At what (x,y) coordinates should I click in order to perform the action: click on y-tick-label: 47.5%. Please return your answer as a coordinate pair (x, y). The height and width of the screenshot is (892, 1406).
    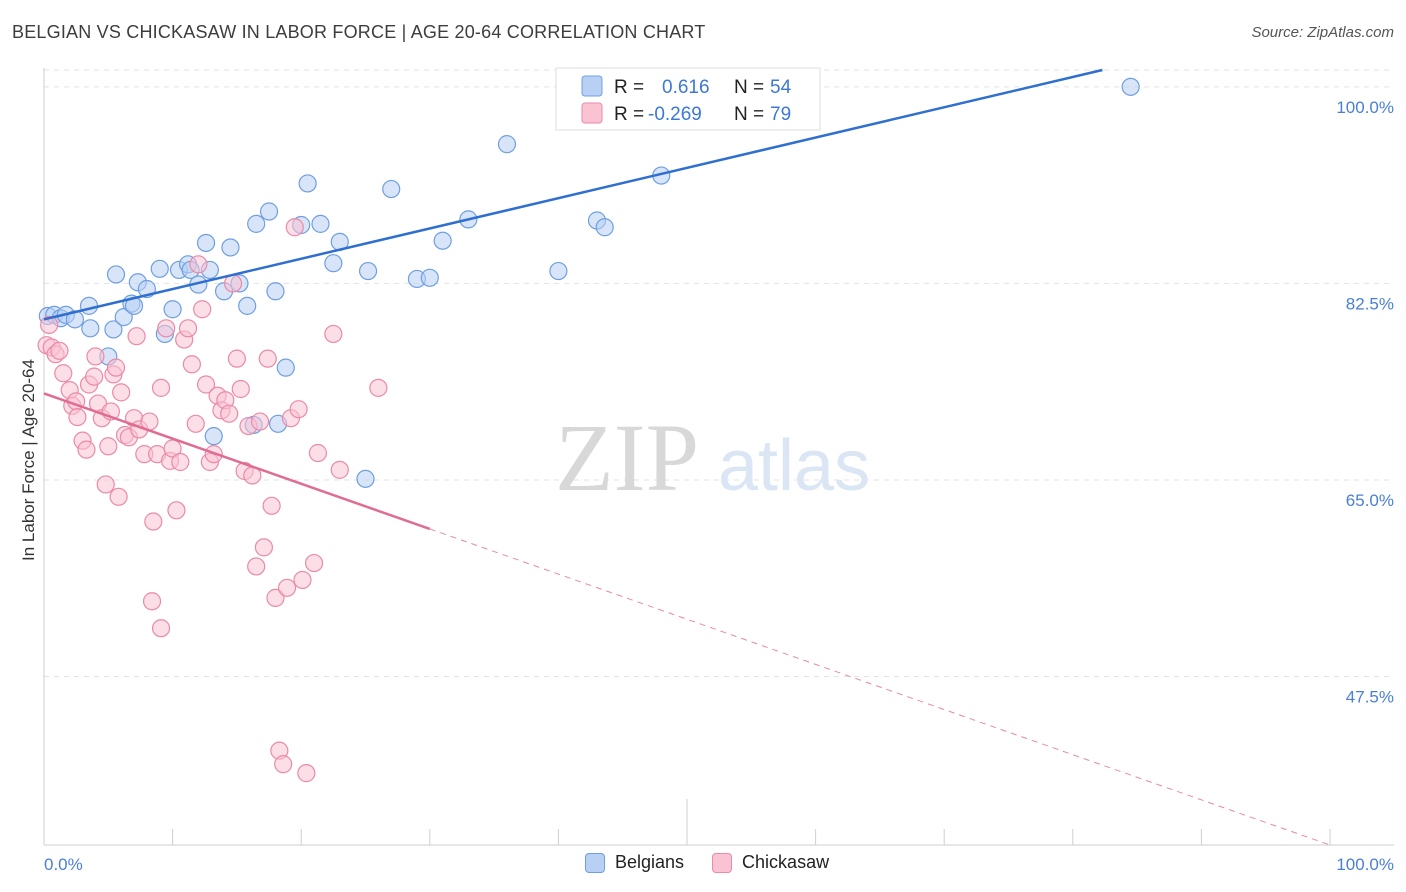
    Looking at the image, I should click on (1370, 697).